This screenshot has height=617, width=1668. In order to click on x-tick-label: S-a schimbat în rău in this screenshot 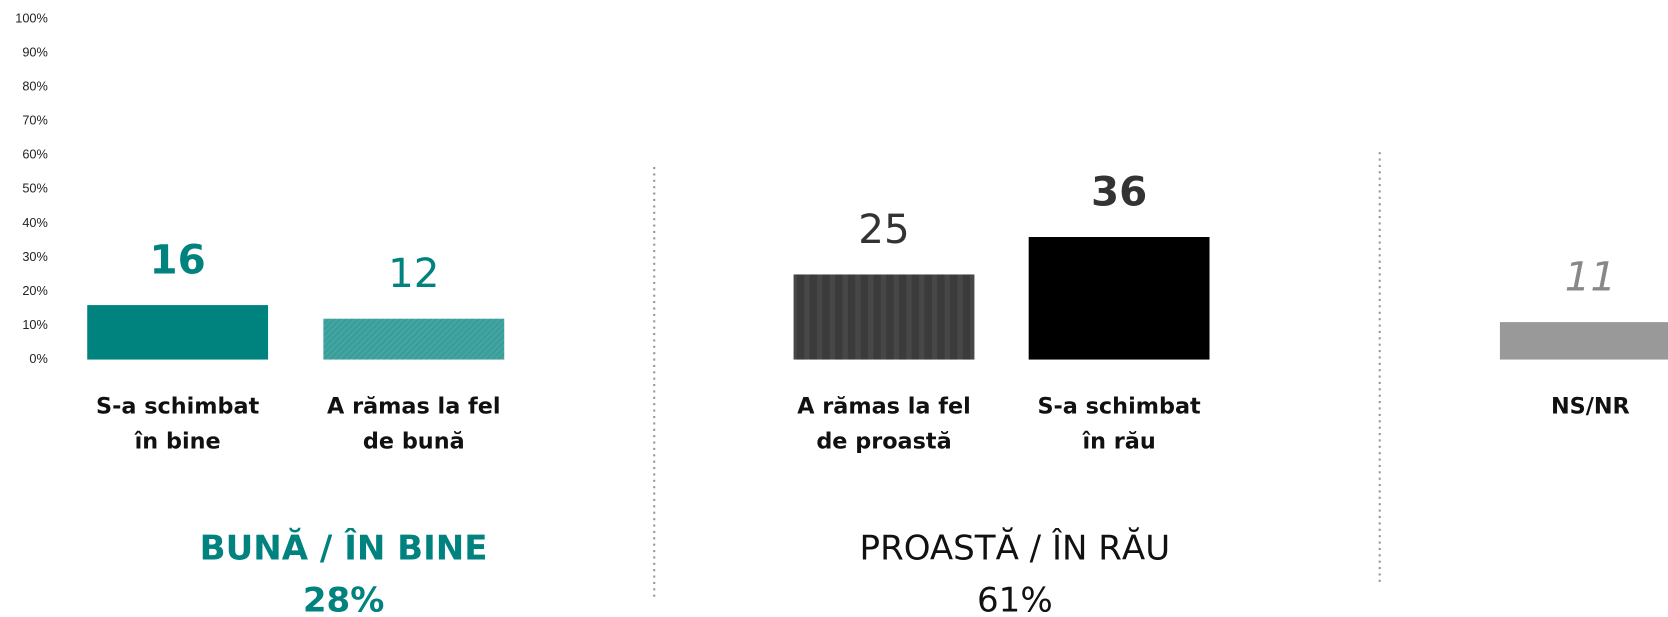, I will do `click(1119, 423)`.